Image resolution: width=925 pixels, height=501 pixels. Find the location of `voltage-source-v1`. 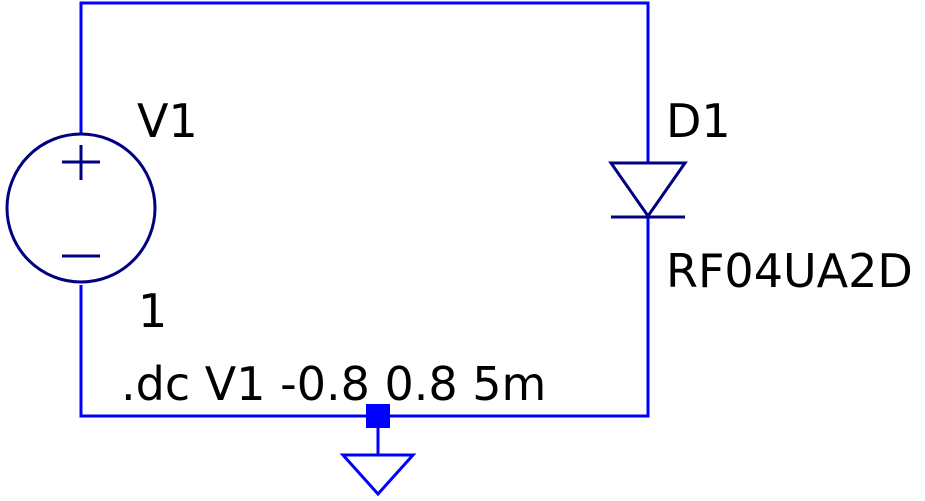

voltage-source-v1 is located at coordinates (81, 208).